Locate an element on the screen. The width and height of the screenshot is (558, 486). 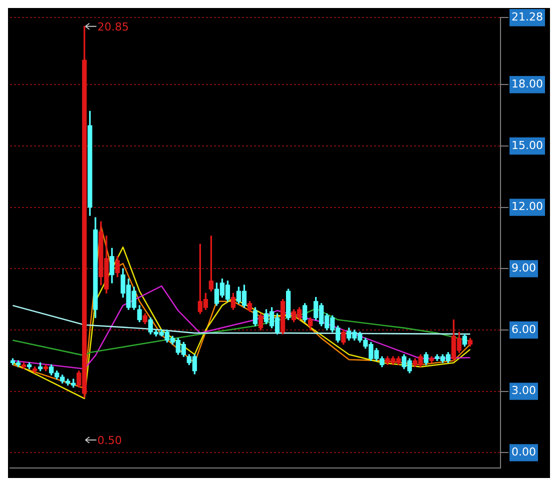
y-tick-label: 6.00 is located at coordinates (524, 329).